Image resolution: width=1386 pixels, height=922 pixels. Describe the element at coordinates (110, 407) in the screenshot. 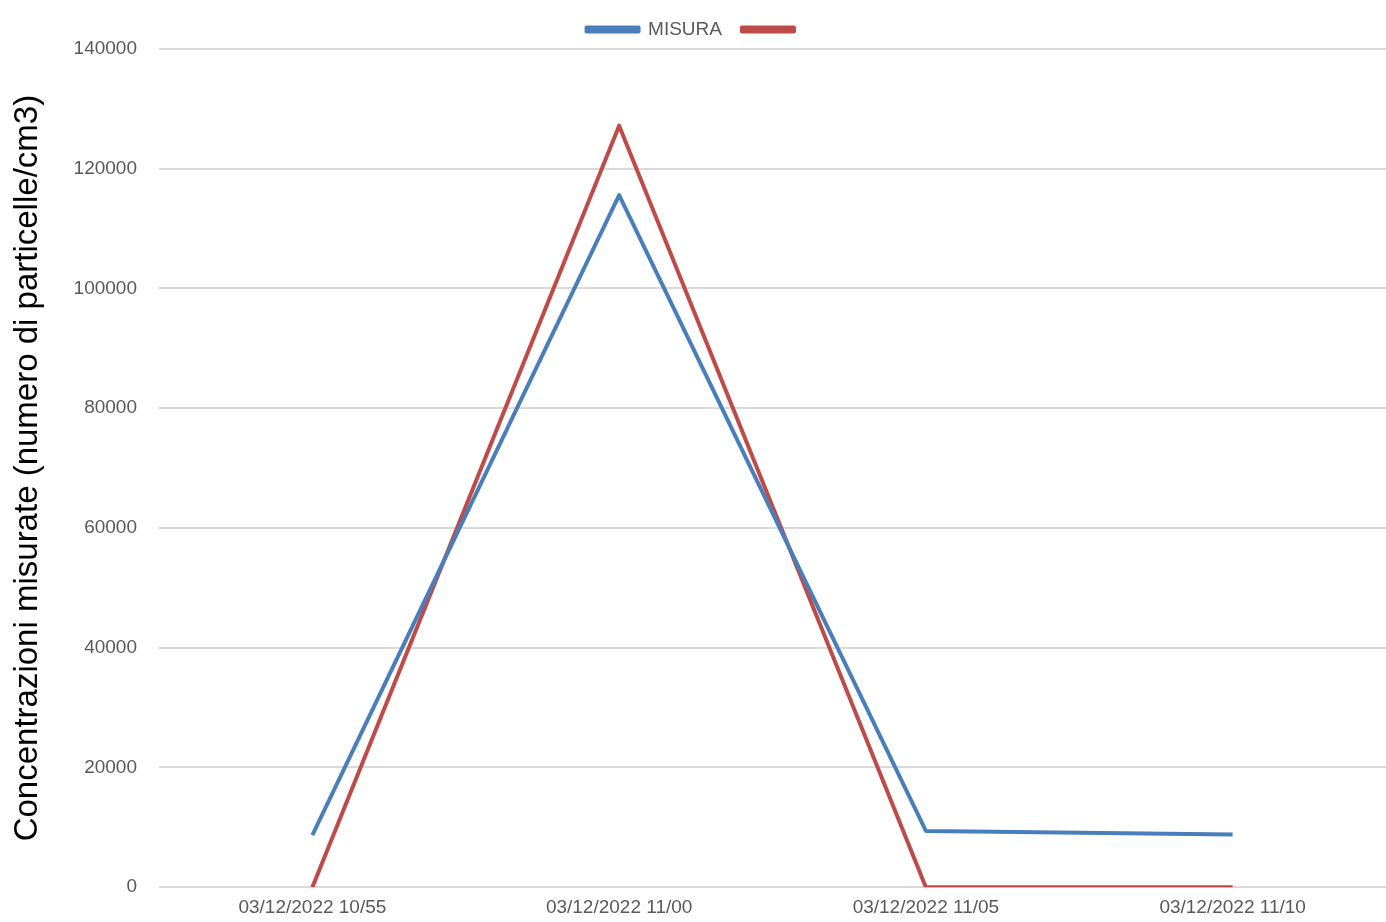

I see `y-tick-label: 80000` at that location.